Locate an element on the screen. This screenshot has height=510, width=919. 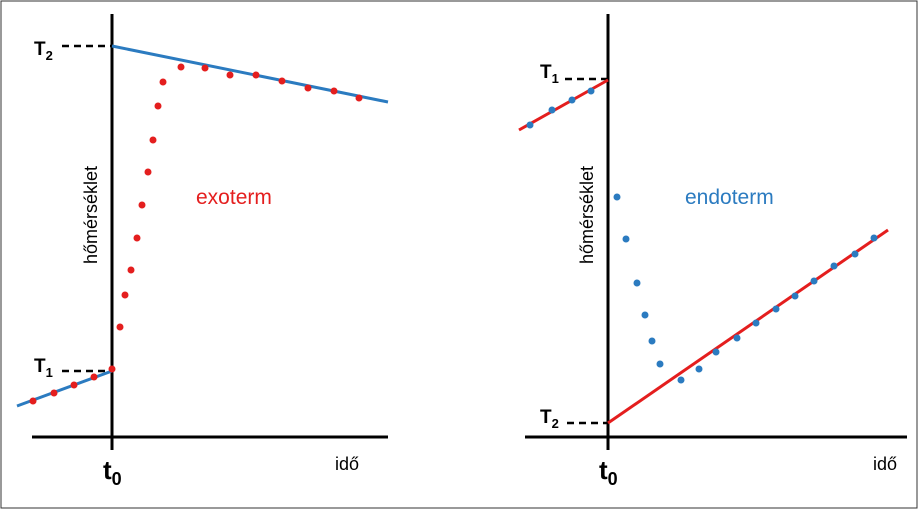
exotherm-annotation: exoterm is located at coordinates (234, 197).